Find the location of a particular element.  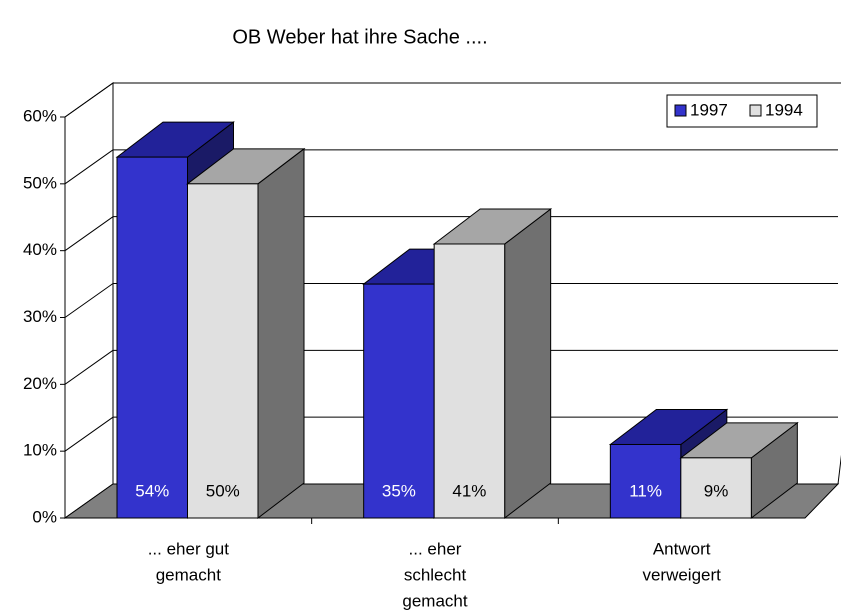

x-tick-label: Antwort is located at coordinates (682, 548).